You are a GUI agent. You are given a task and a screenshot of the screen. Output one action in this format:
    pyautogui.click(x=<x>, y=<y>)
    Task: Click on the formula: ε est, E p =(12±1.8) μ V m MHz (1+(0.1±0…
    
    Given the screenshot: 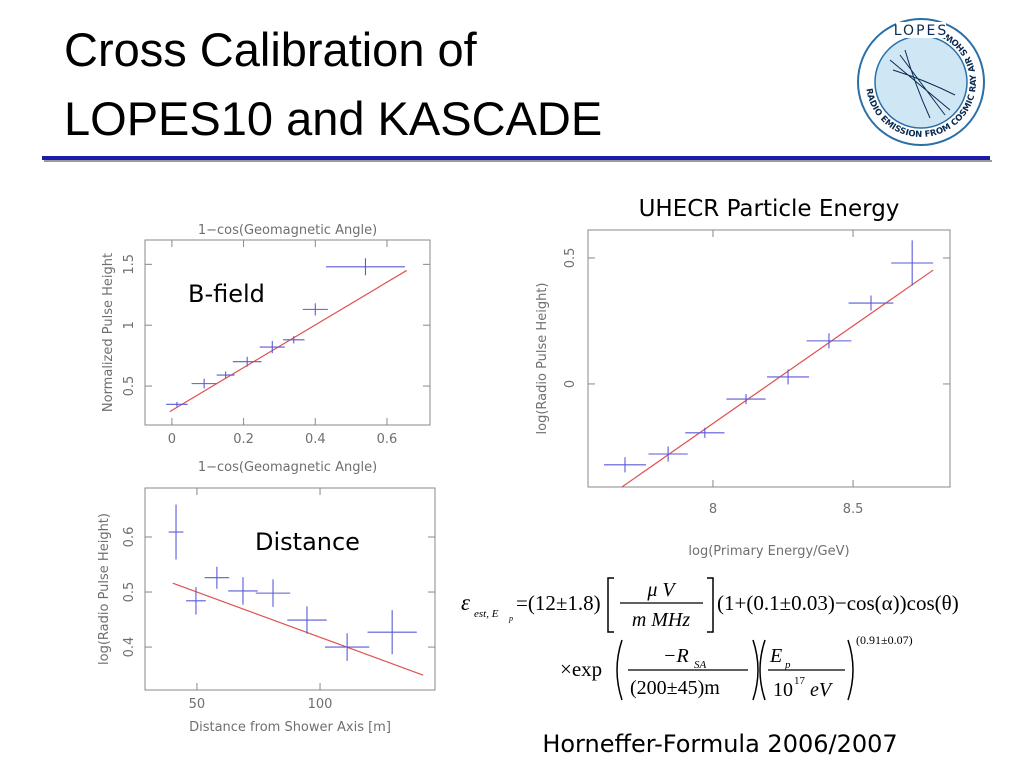 What is the action you would take?
    pyautogui.click(x=710, y=639)
    